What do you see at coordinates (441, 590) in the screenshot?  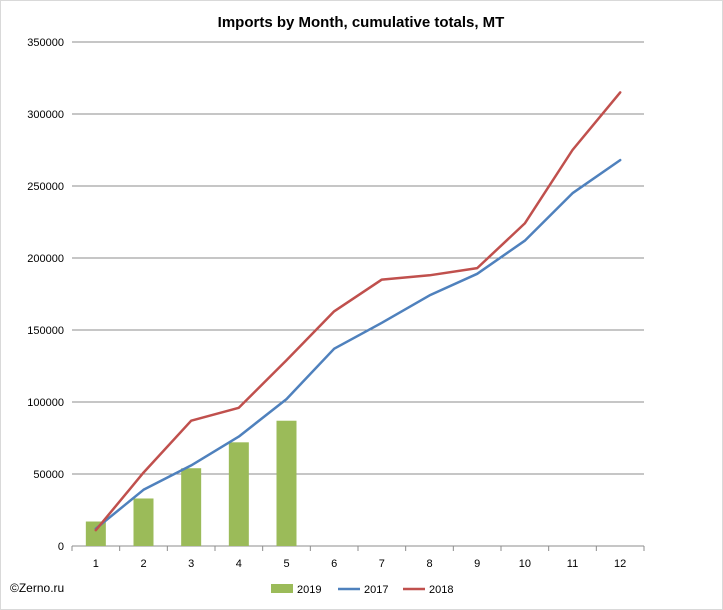 I see `legend-label-2018: 2018` at bounding box center [441, 590].